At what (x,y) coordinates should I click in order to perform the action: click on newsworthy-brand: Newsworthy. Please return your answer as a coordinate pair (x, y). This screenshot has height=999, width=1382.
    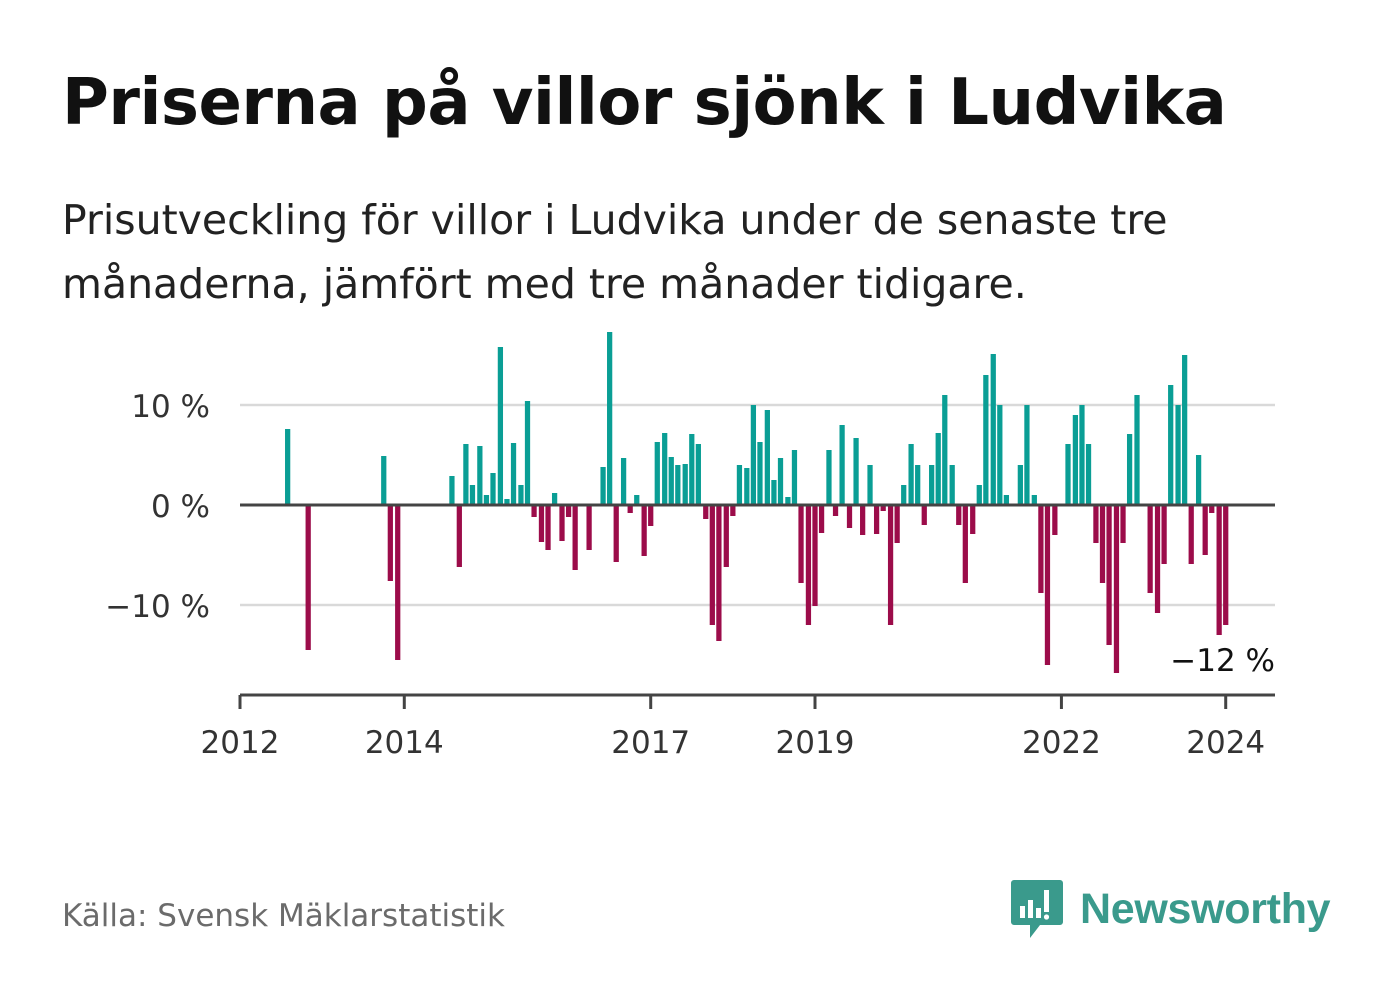
    Looking at the image, I should click on (1170, 909).